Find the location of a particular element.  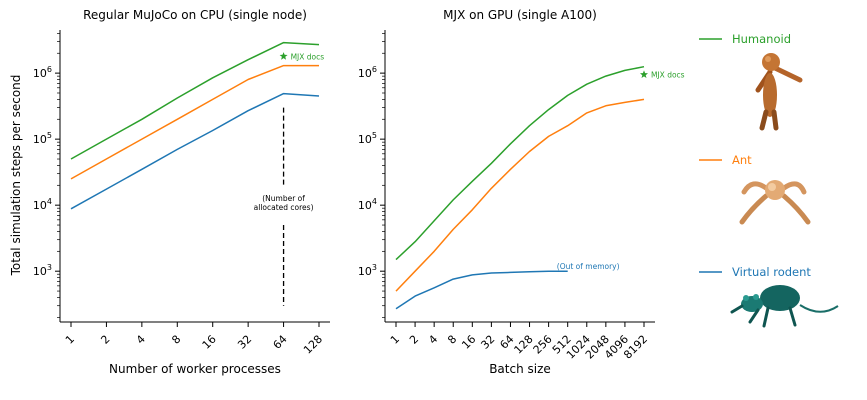

gpu-star-marker is located at coordinates (644, 74).